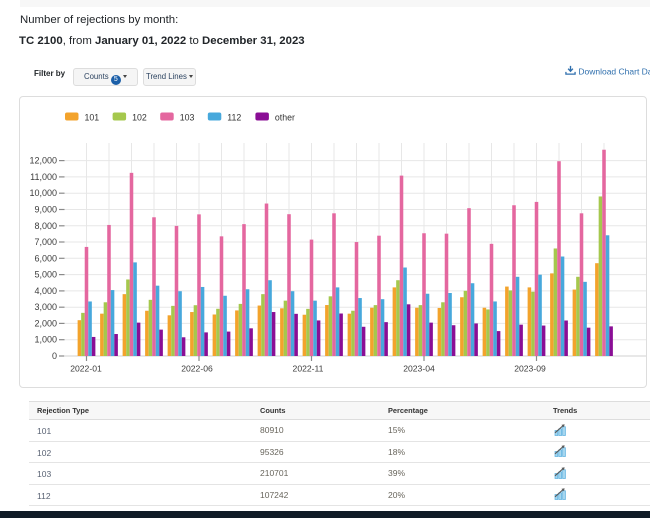  I want to click on svg-text: 8,000, so click(45, 226).